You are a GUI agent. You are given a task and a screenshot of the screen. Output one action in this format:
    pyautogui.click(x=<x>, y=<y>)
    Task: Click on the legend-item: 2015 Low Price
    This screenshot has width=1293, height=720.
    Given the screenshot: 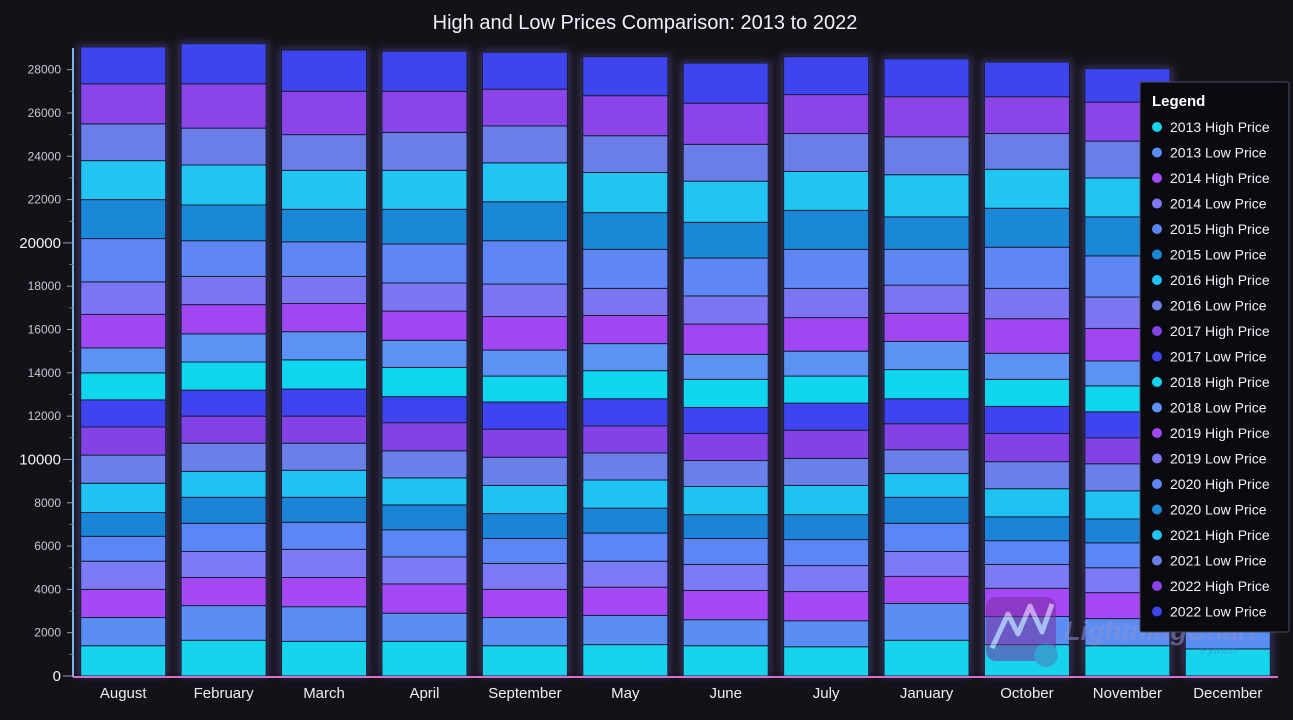 What is the action you would take?
    pyautogui.click(x=1209, y=255)
    